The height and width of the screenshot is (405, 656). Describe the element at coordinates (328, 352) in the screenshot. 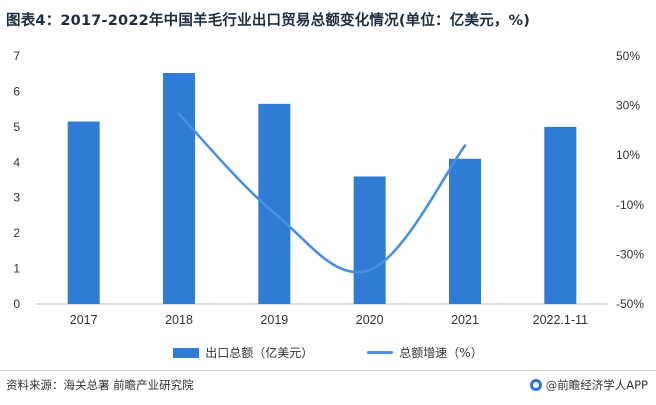

I see `chart-legend: 出口总额（亿美元） 总额增速（%）` at that location.